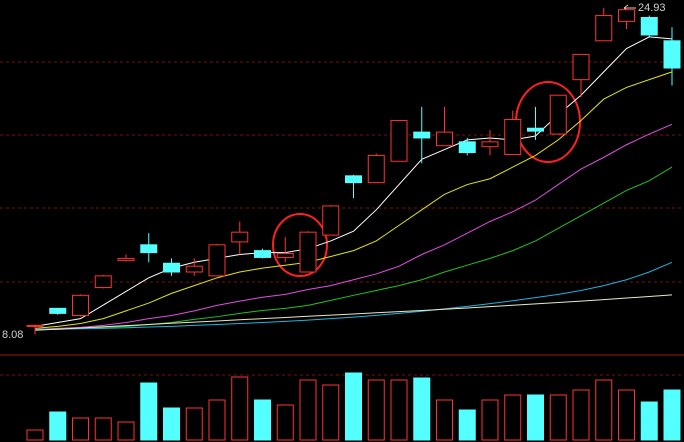 The width and height of the screenshot is (684, 442). I want to click on highlight-circle, so click(300, 245).